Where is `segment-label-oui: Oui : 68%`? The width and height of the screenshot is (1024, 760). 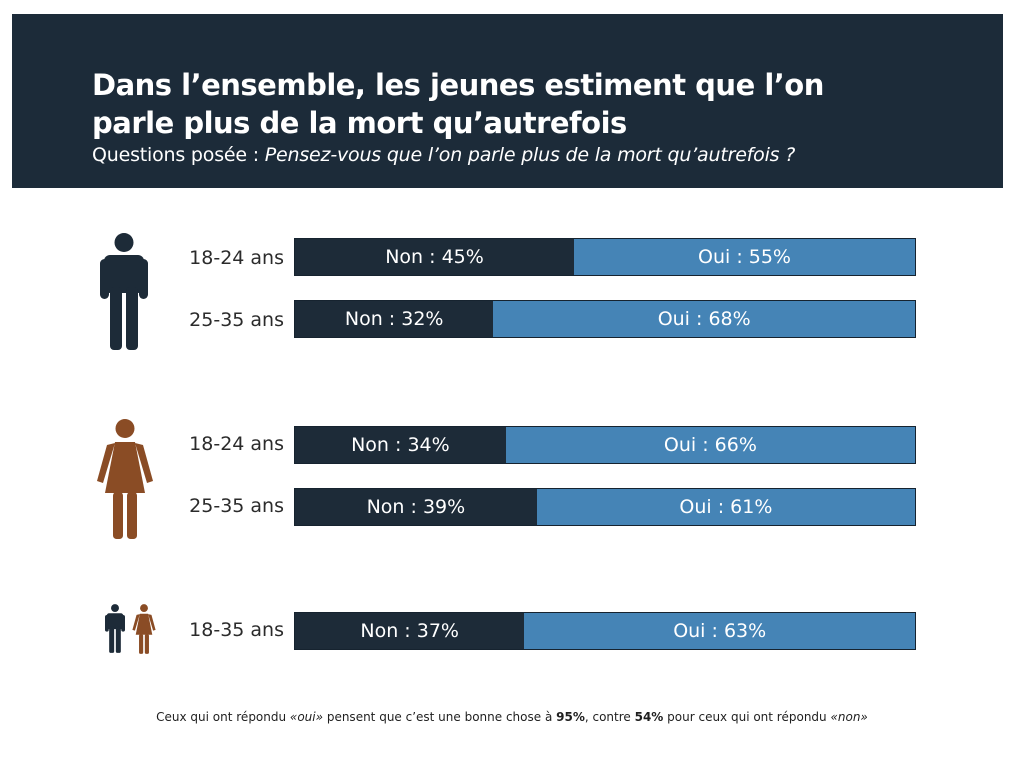
segment-label-oui: Oui : 68% is located at coordinates (704, 319).